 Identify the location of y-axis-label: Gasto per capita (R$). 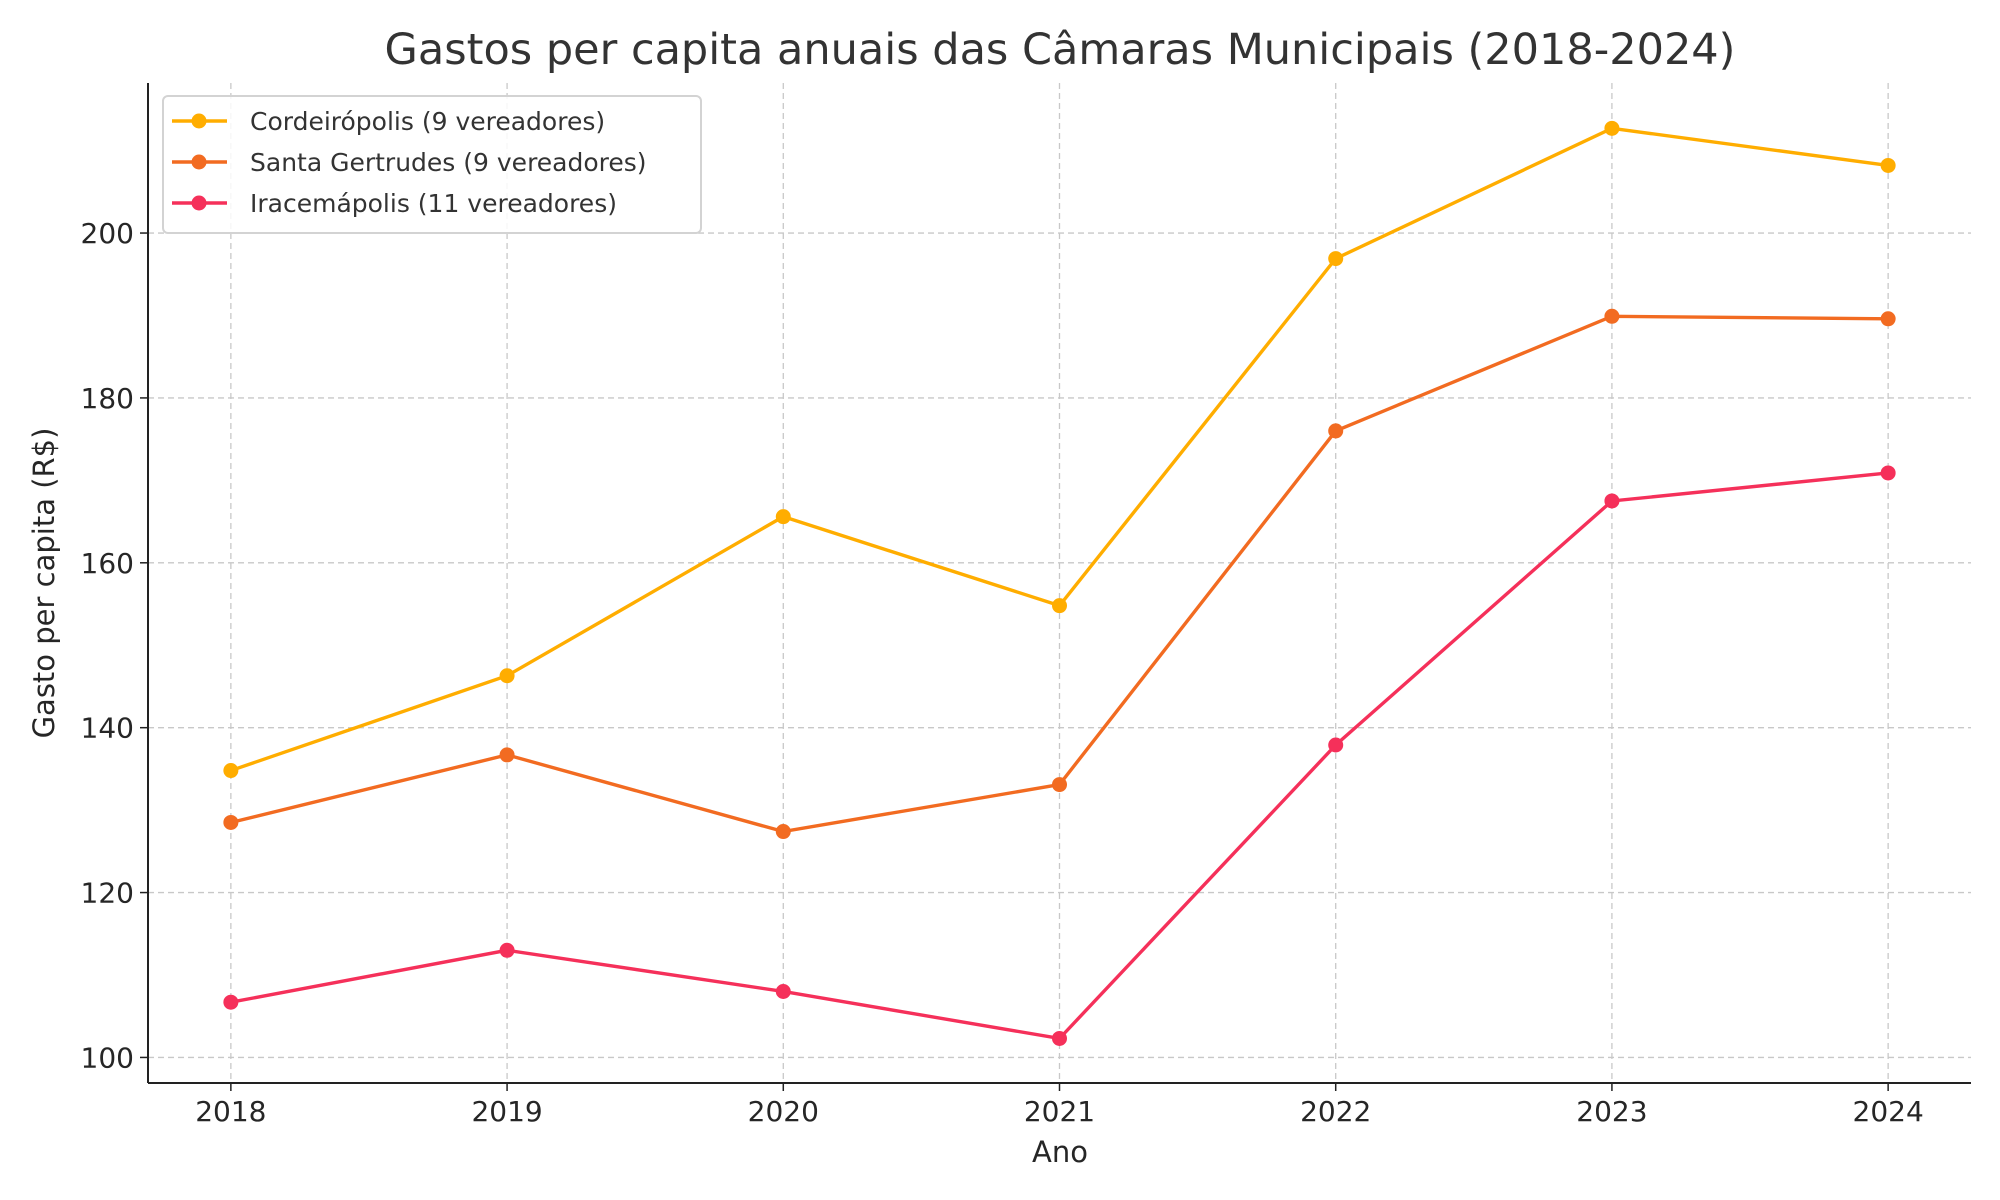
(44, 583).